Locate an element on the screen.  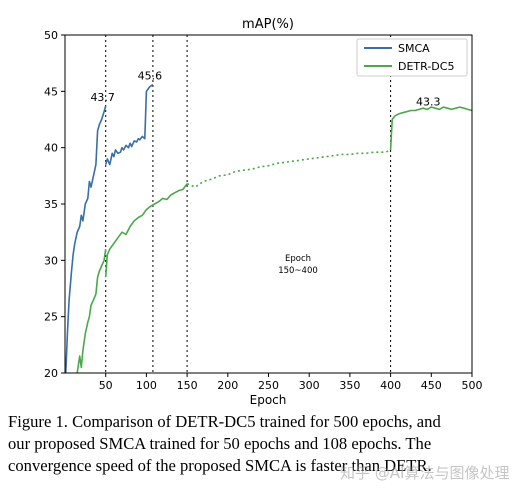
y-tick-label-35: 35 is located at coordinates (51, 204).